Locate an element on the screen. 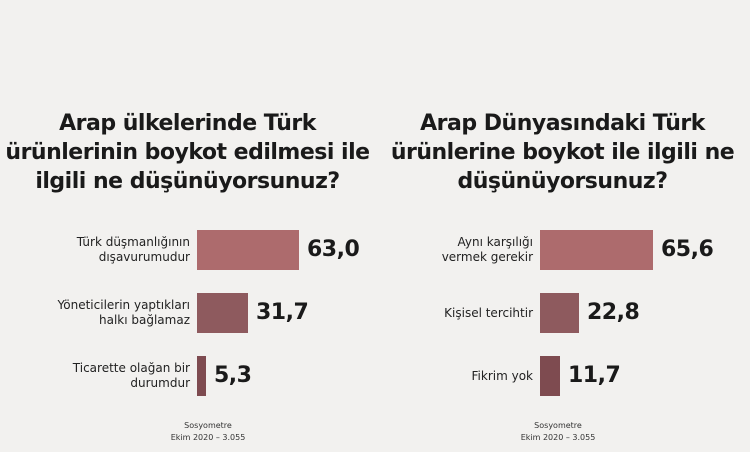 The image size is (750, 452). title-line: Arap Dünyasındaki Türk is located at coordinates (562, 123).